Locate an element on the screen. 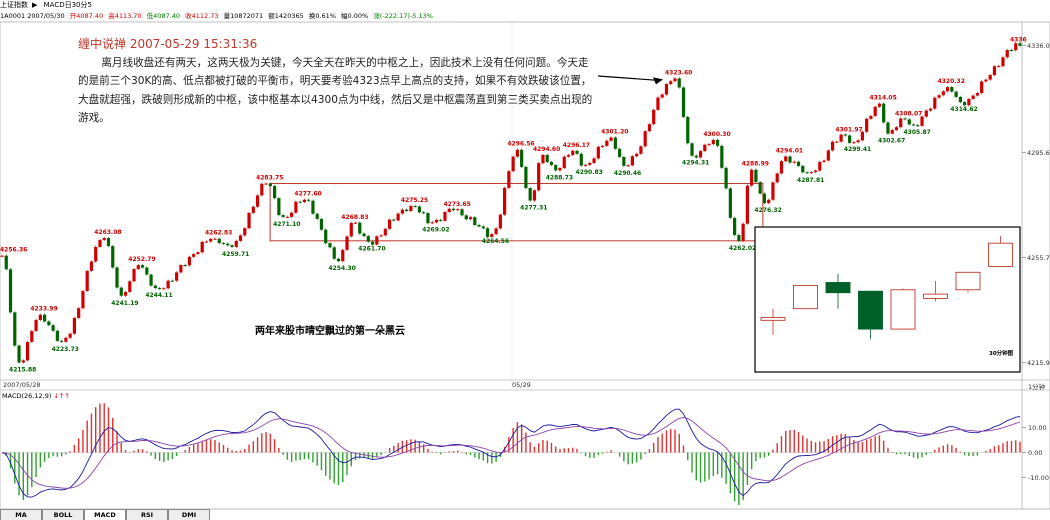  date-left: 2007/05/28 is located at coordinates (22, 385).